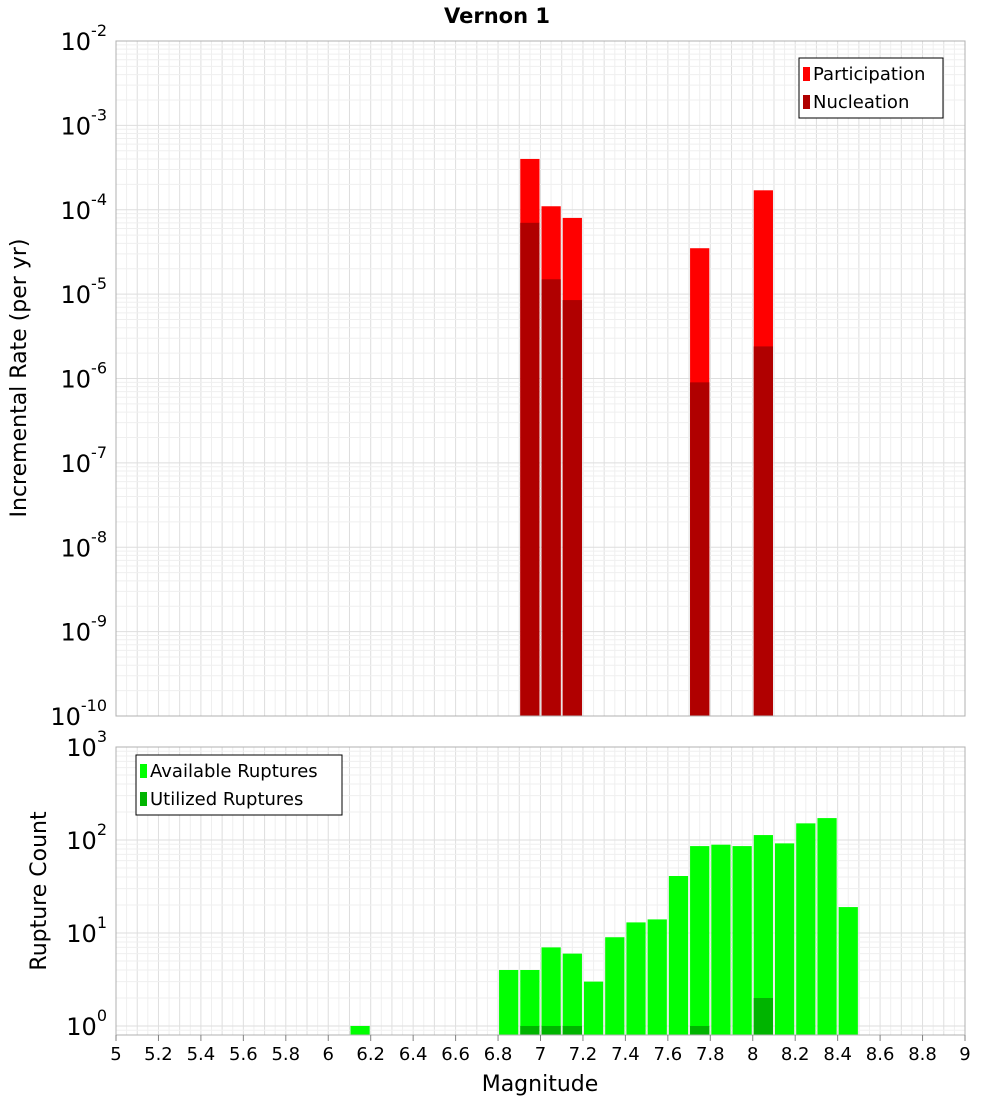  Describe the element at coordinates (84, 122) in the screenshot. I see `top-y-tick-label: 10⁻³` at that location.